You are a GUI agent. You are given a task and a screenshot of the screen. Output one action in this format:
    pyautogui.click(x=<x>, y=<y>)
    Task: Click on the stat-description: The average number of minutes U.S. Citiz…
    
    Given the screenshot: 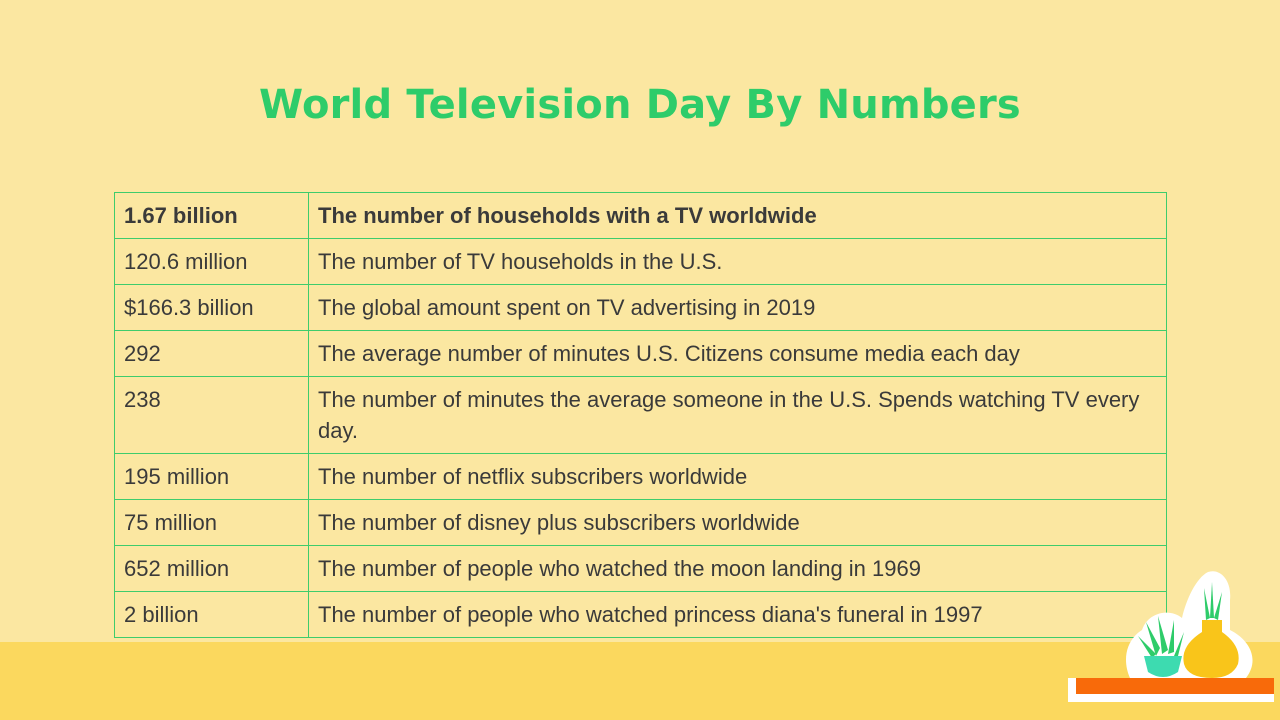 What is the action you would take?
    pyautogui.click(x=737, y=353)
    